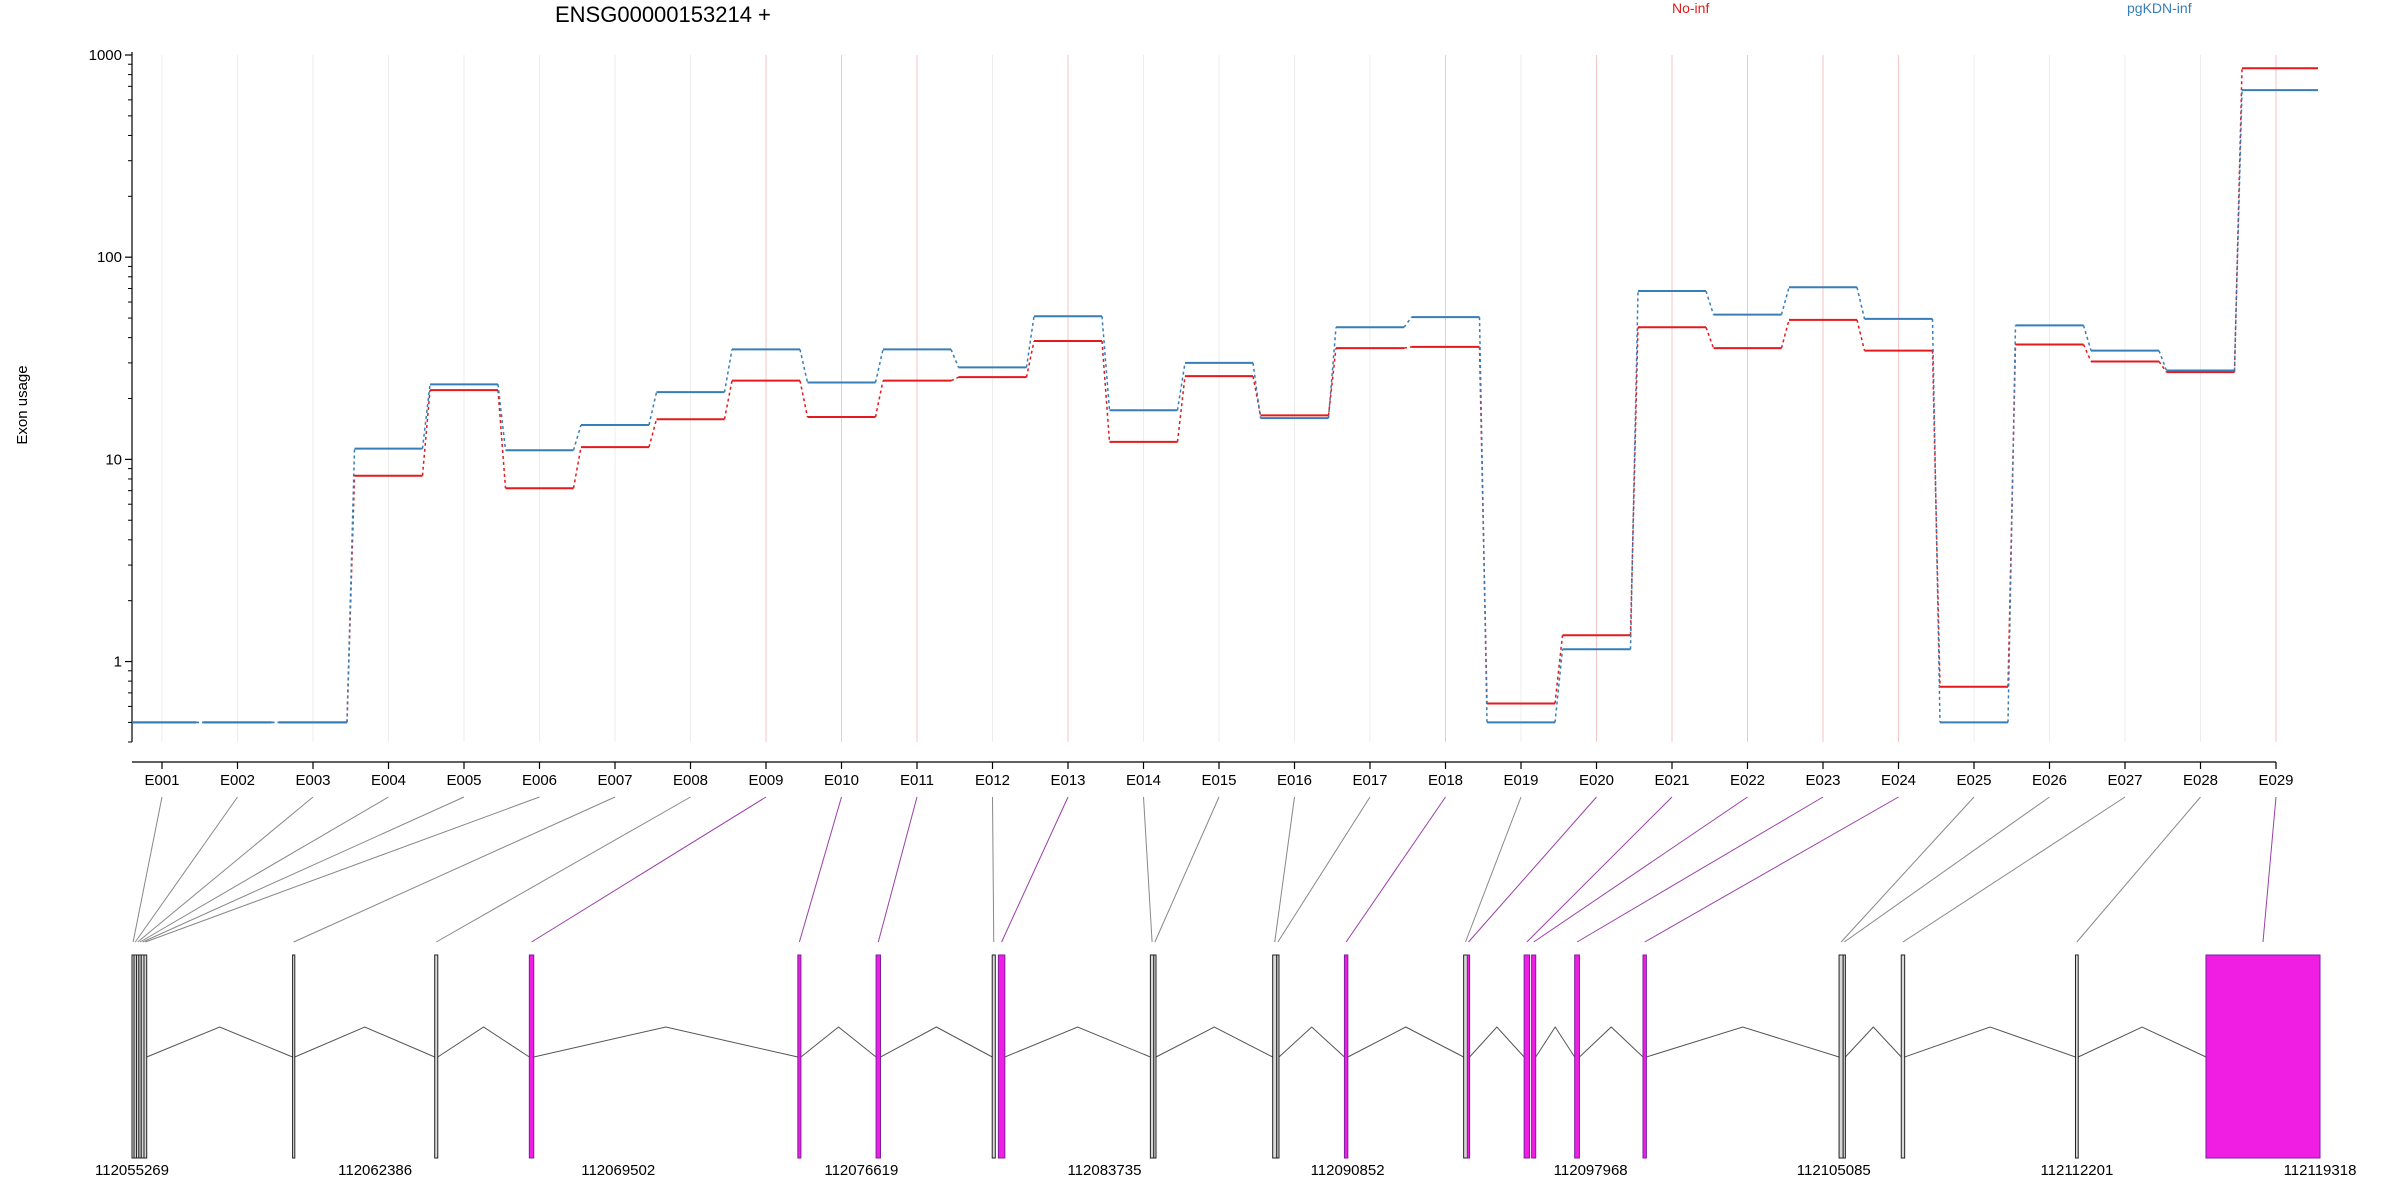 This screenshot has height=1200, width=2400. I want to click on intron-e008, so click(483, 1042).